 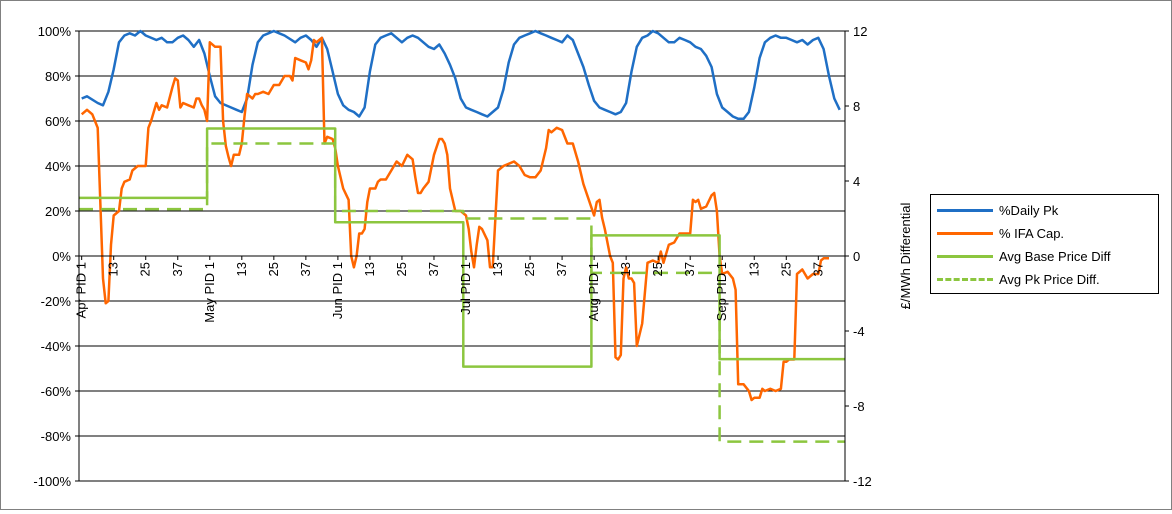 I want to click on right-axis-tick-label: -8, so click(x=859, y=406).